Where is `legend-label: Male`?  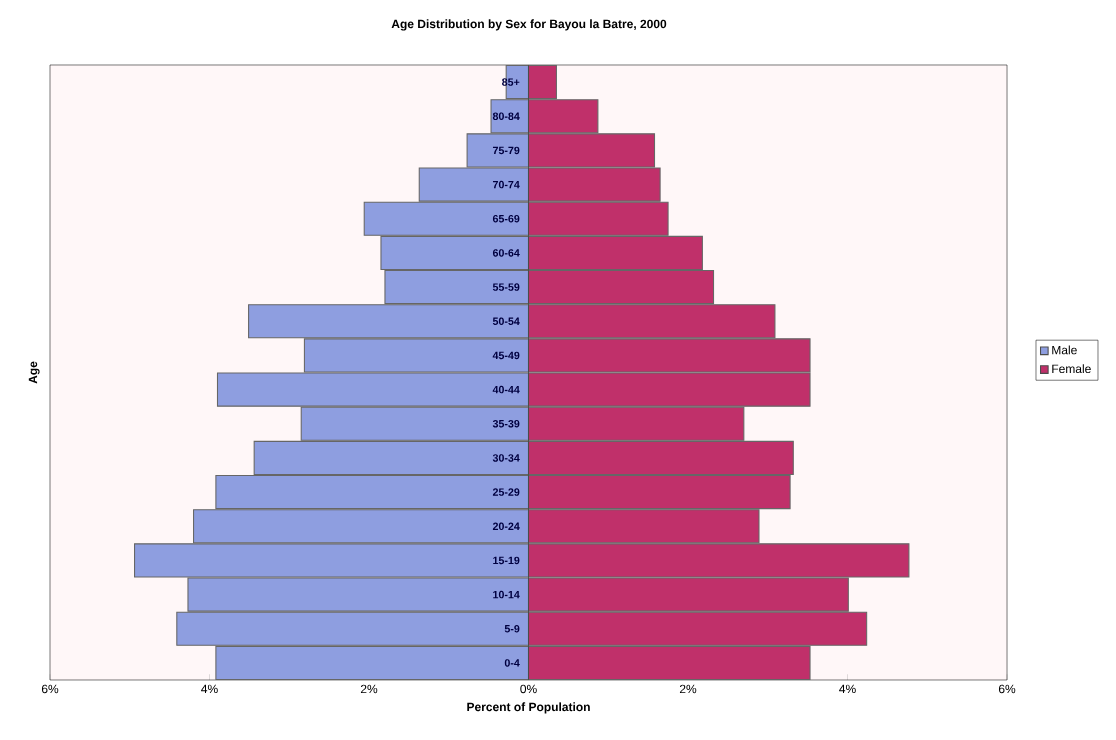
legend-label: Male is located at coordinates (1064, 350).